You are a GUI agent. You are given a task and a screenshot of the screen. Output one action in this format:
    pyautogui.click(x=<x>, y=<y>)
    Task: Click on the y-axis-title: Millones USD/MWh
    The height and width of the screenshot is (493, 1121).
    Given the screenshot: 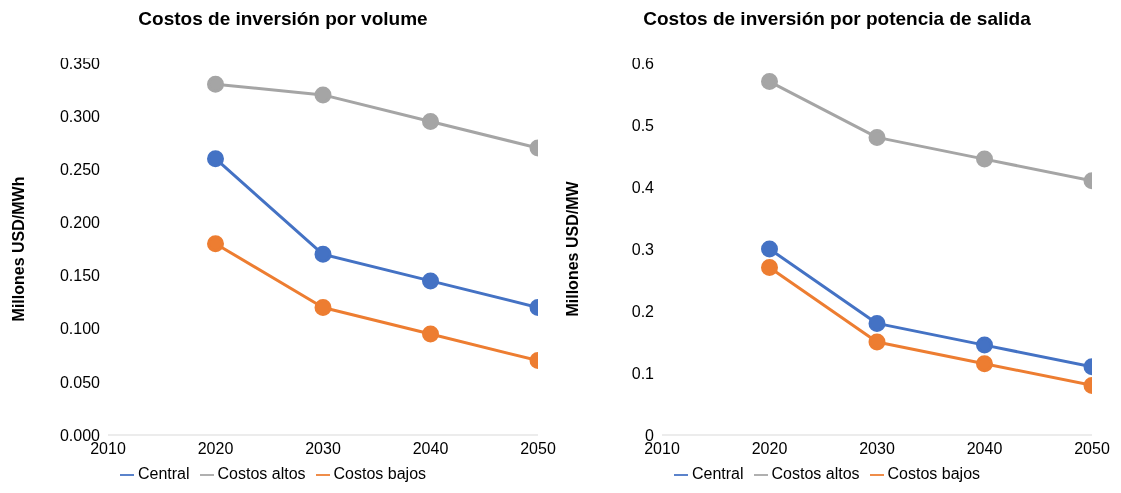 What is the action you would take?
    pyautogui.click(x=18, y=249)
    